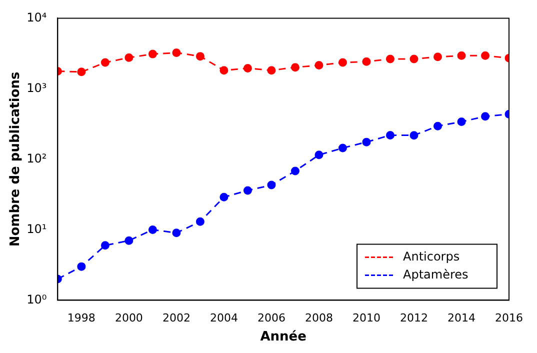 This screenshot has width=537, height=353. Describe the element at coordinates (128, 318) in the screenshot. I see `x-tick-label: 2000` at that location.